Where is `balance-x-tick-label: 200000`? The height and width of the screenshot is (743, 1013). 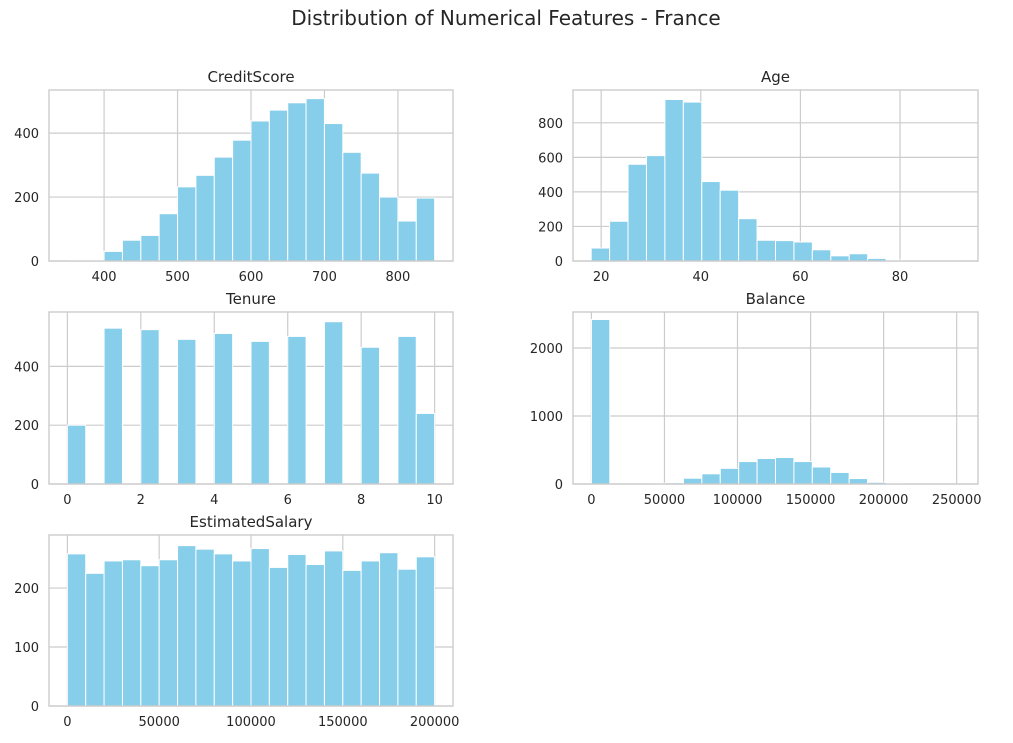
balance-x-tick-label: 200000 is located at coordinates (884, 500).